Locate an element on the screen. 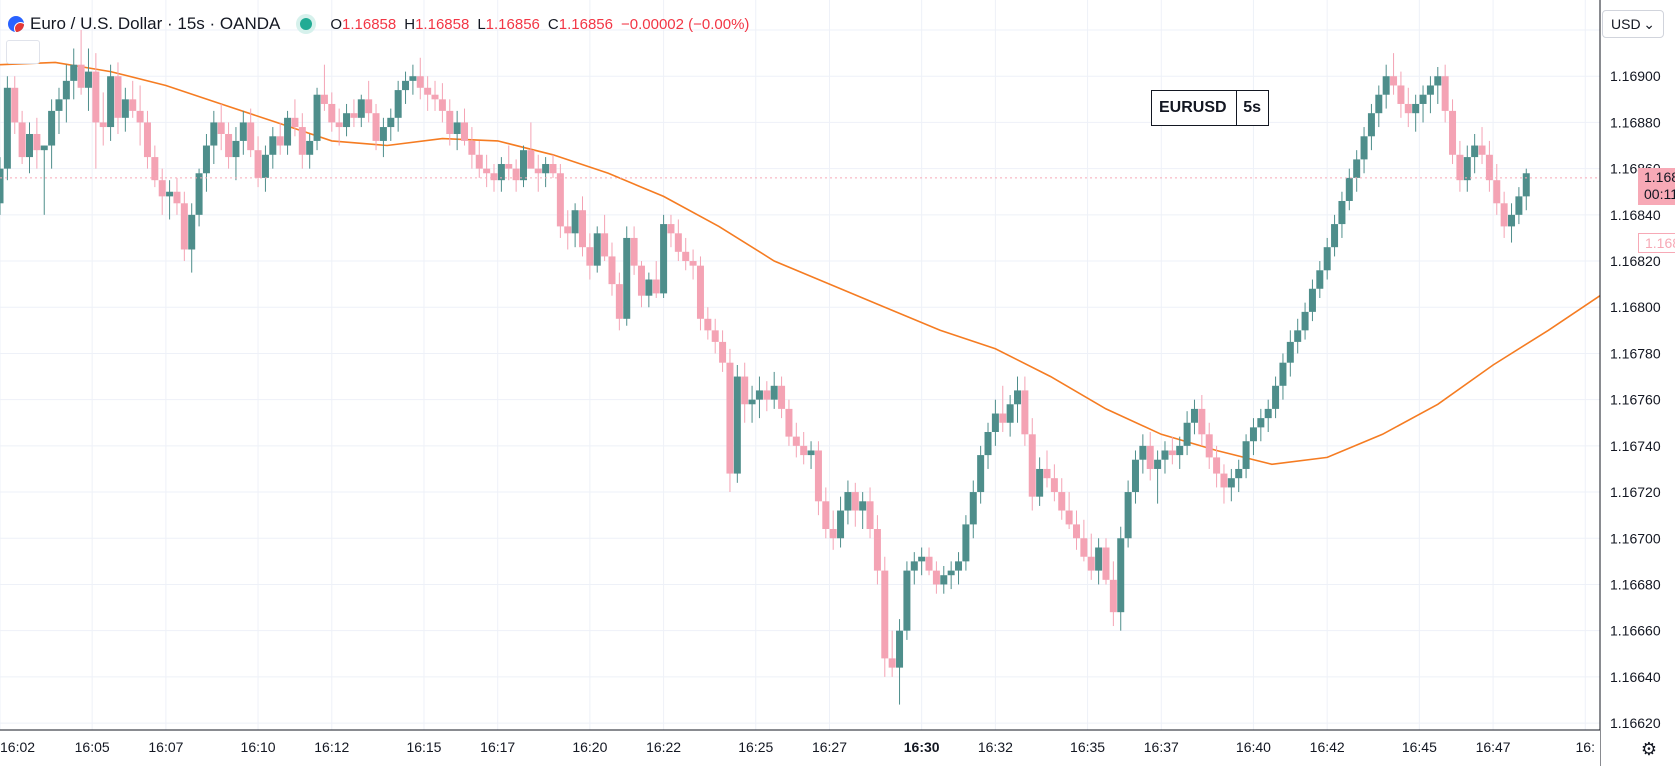 The width and height of the screenshot is (1675, 766). currency-select: USD ⌄ is located at coordinates (1633, 24).